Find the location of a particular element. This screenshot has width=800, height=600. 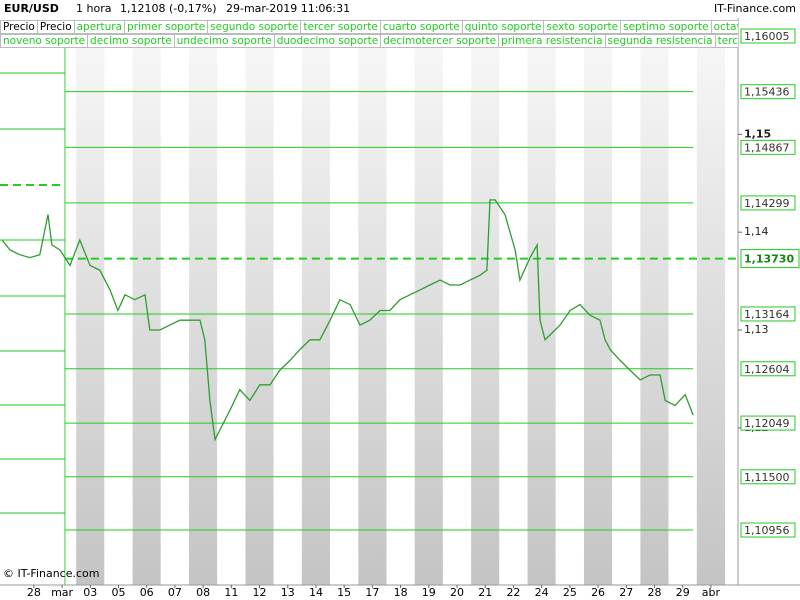

x-tick-label: 19 is located at coordinates (429, 592).